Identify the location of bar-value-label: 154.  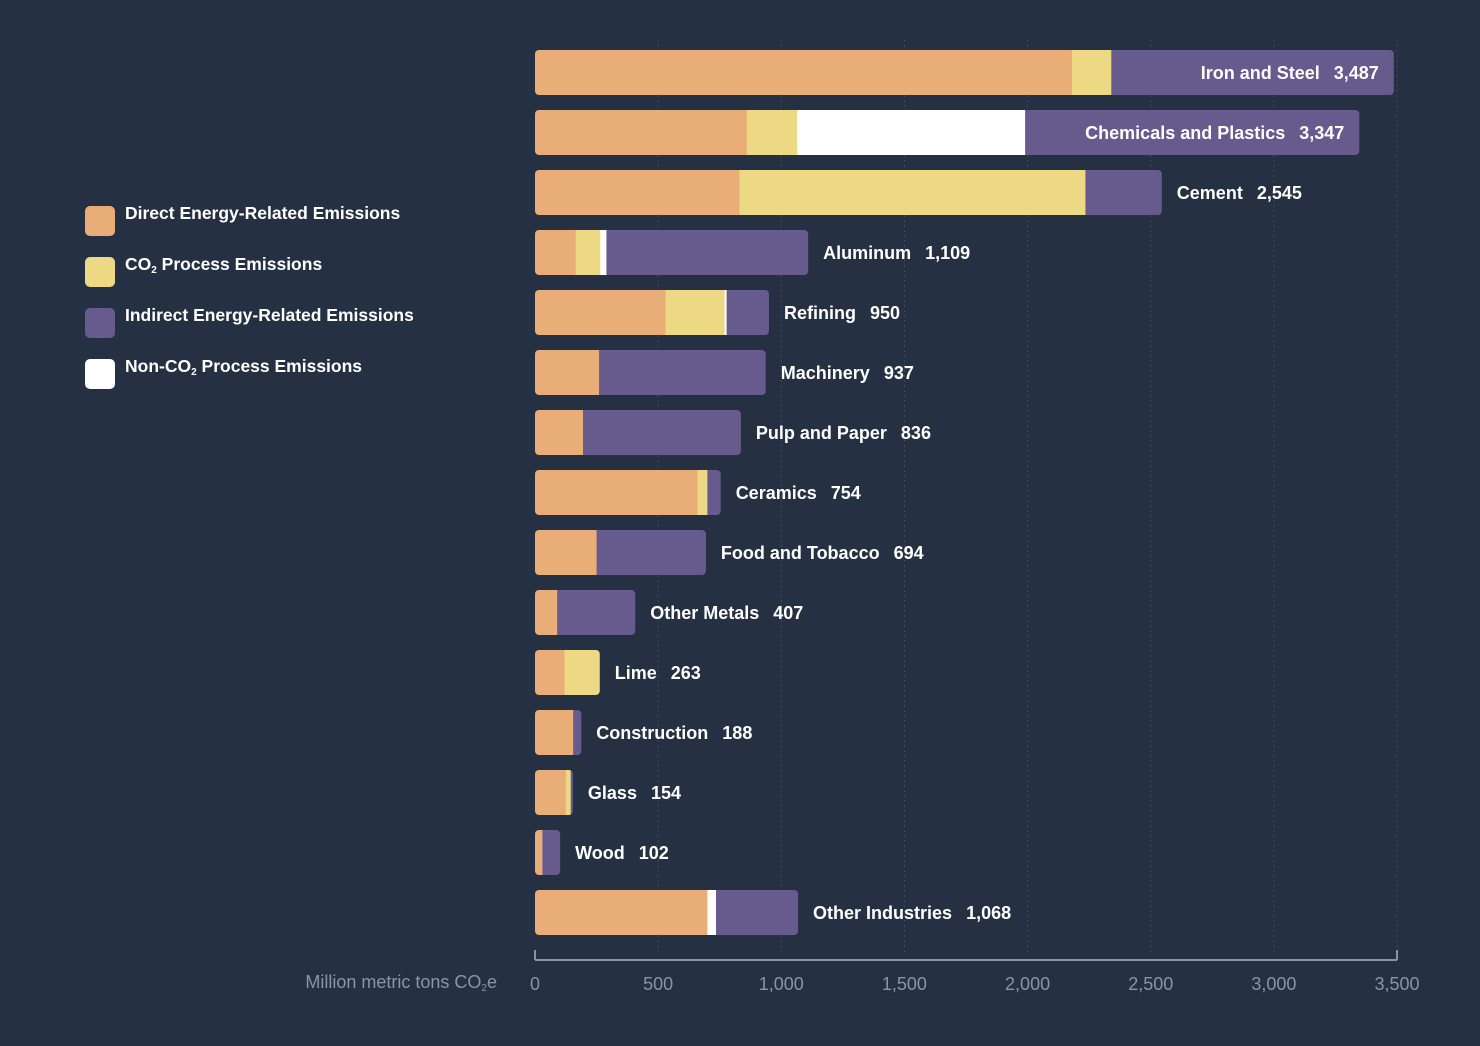
(666, 793).